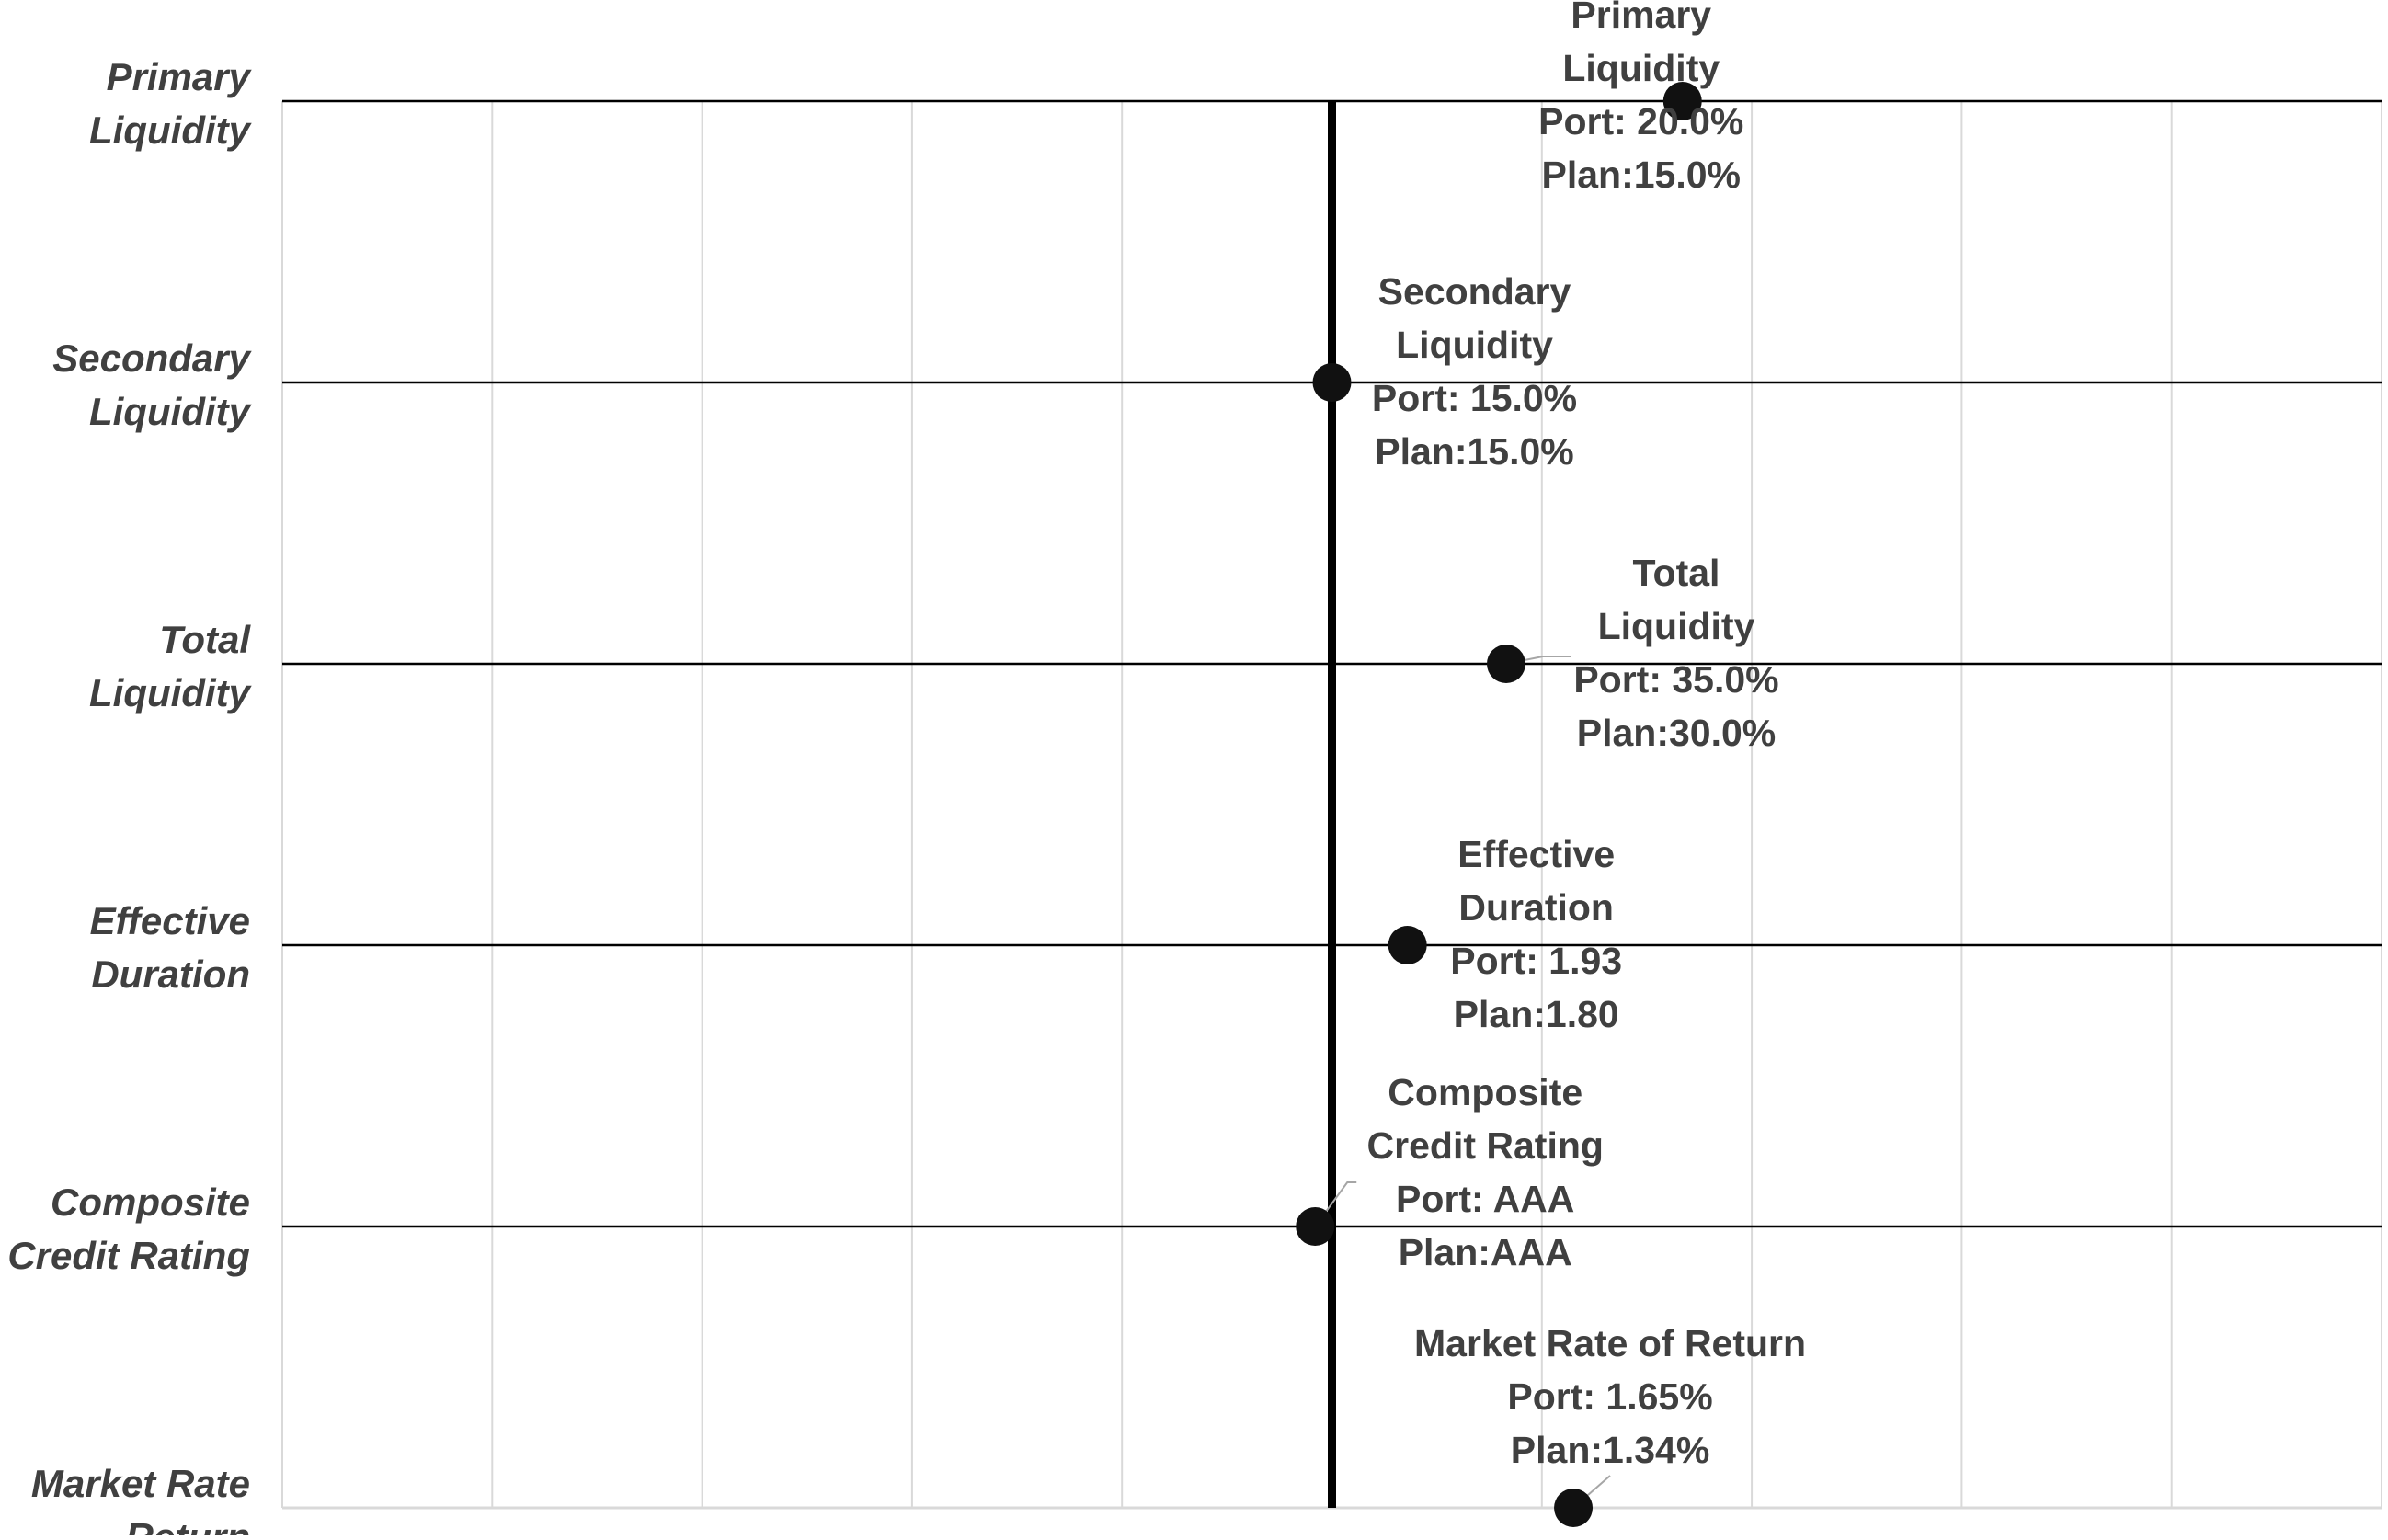  I want to click on data-label: Secondary Liquidity Port: 15.0% Plan:15.0%, so click(1474, 371).